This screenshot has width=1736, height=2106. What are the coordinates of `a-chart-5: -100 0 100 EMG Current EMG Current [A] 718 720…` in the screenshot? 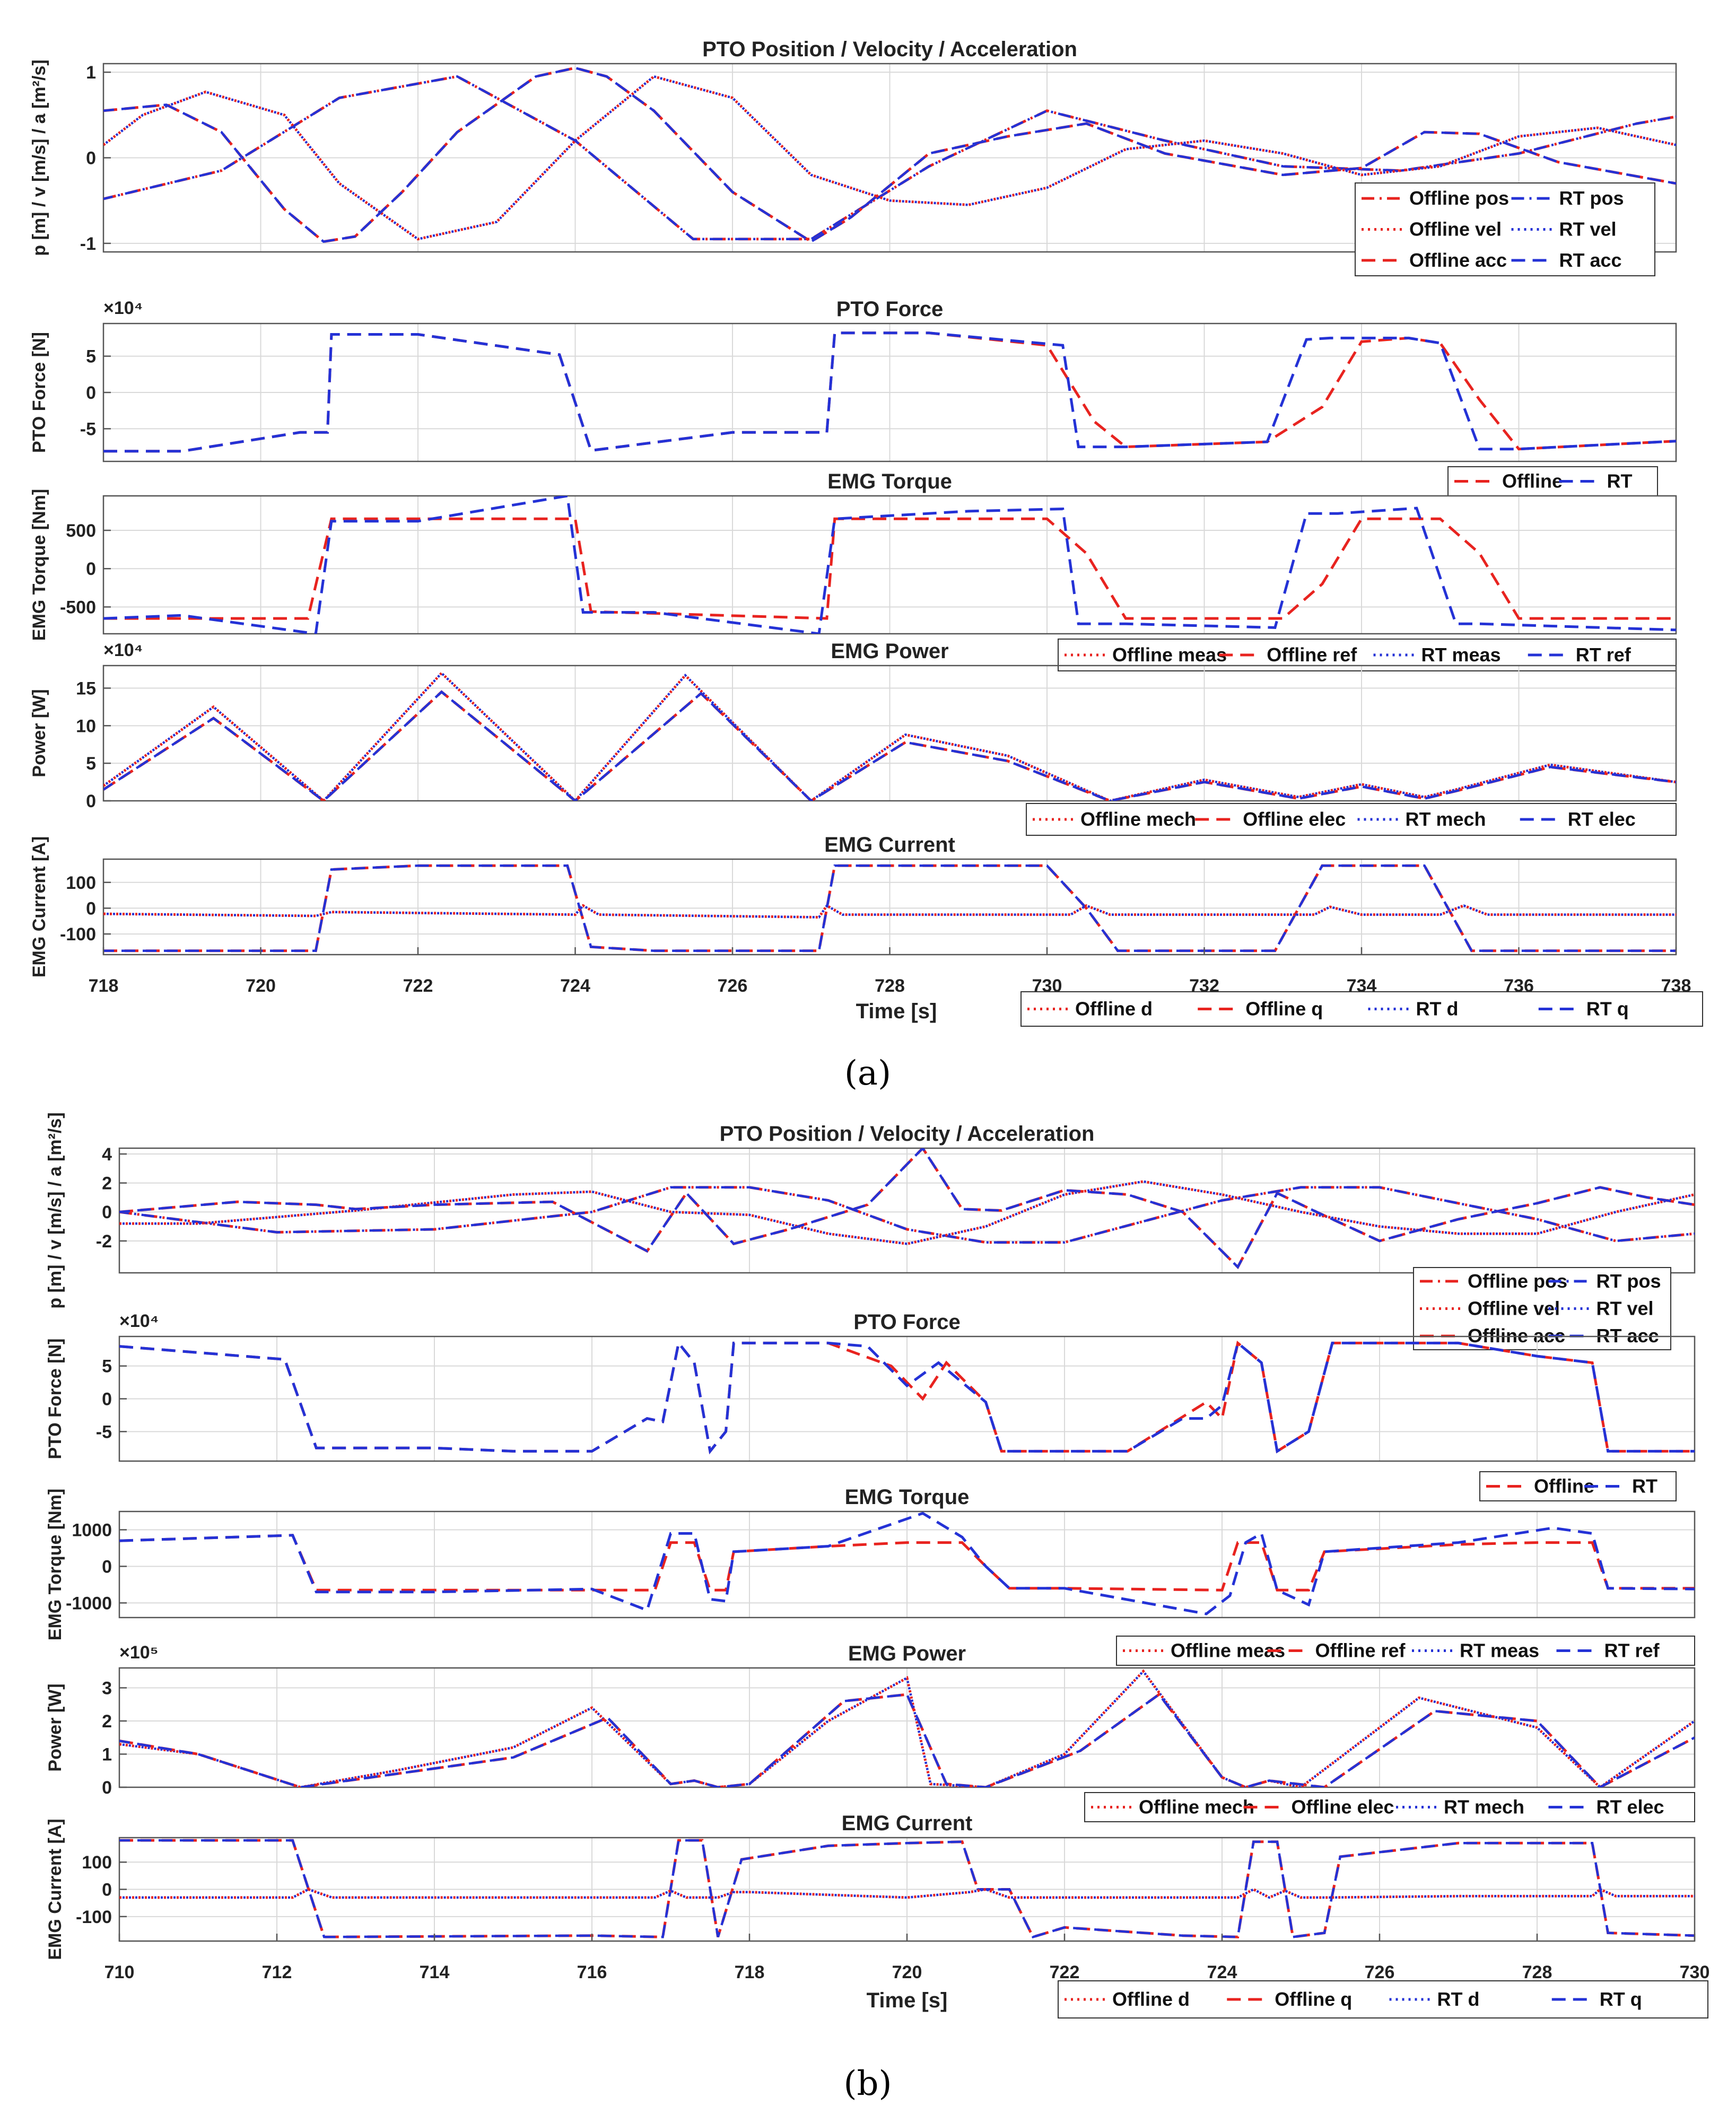 It's located at (866, 930).